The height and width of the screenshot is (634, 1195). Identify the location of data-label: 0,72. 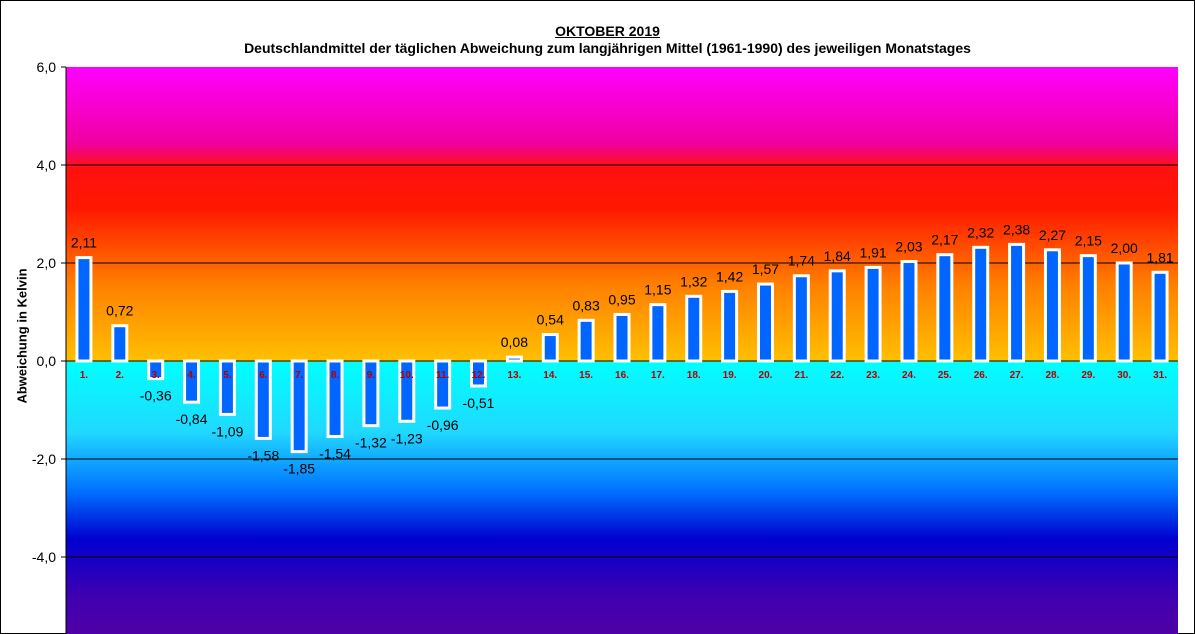
(119, 311).